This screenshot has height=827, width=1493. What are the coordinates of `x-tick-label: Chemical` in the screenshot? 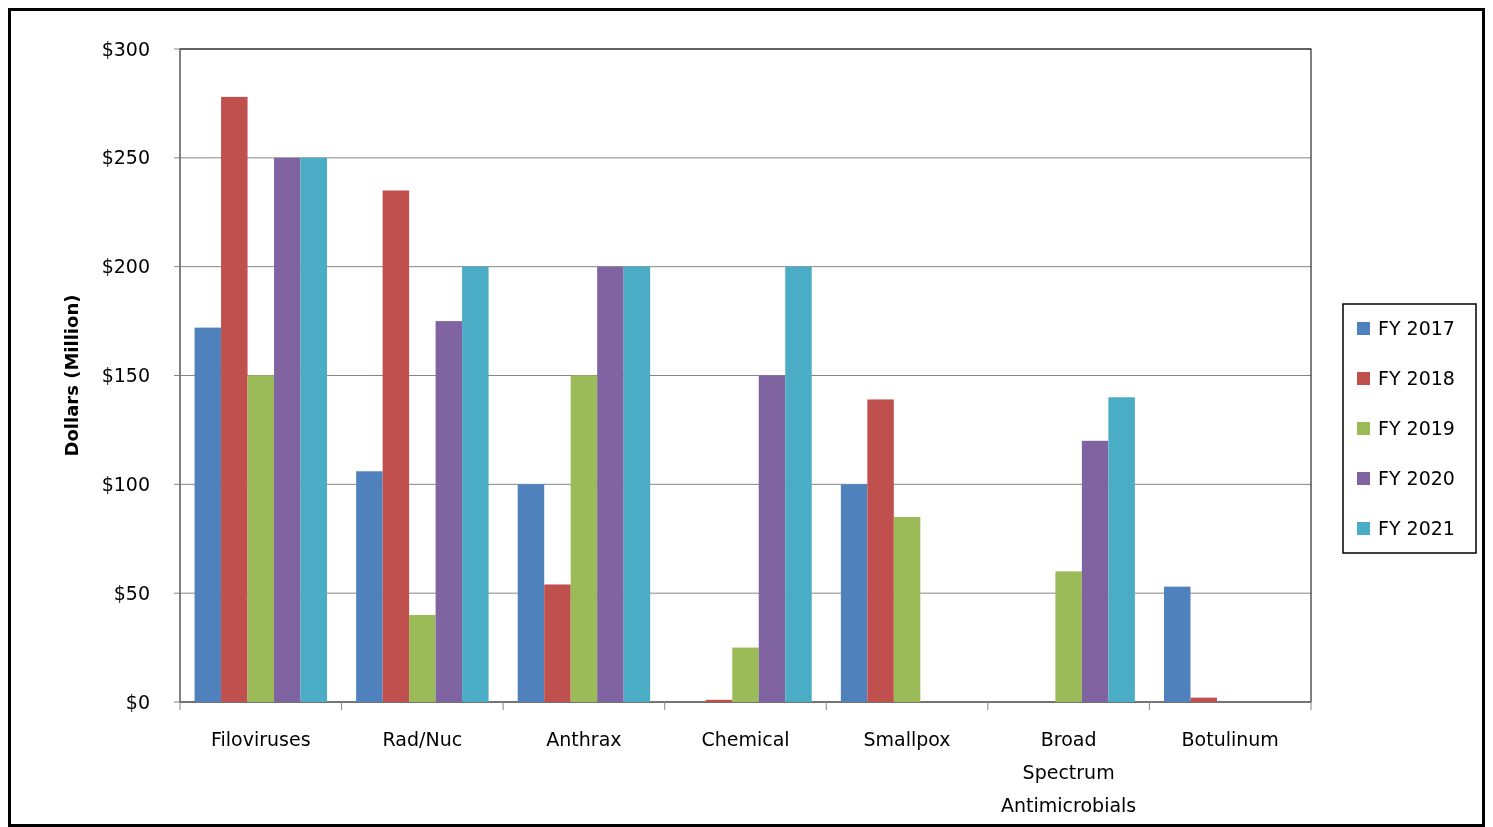 It's located at (745, 739).